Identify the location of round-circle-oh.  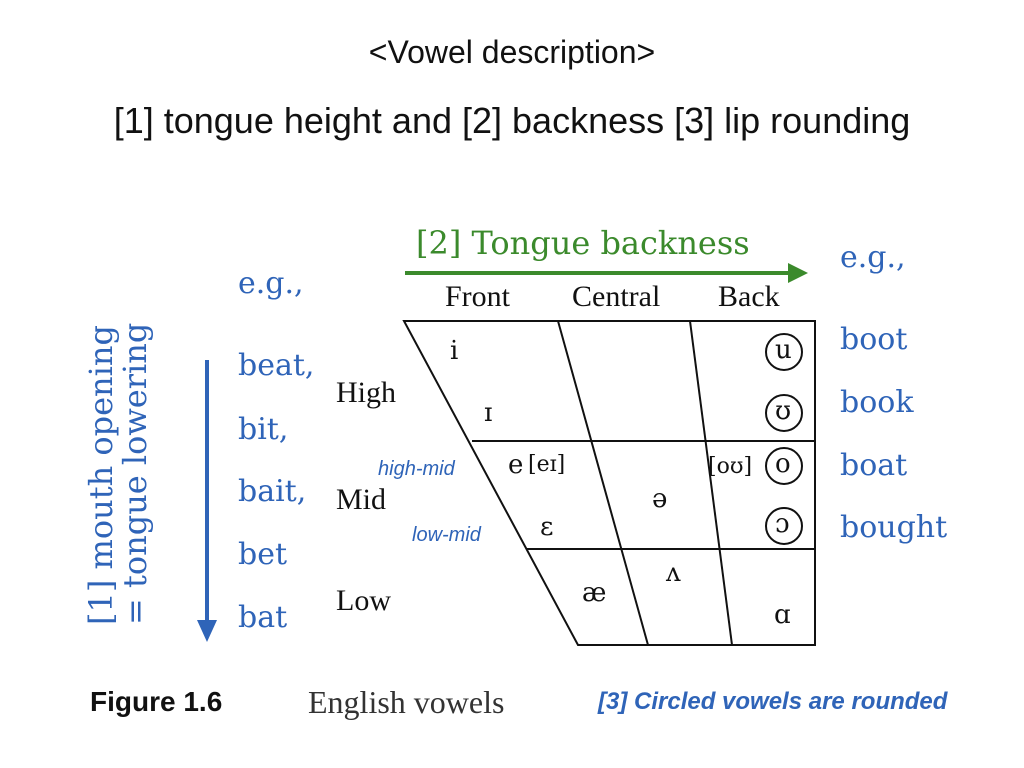
(784, 526).